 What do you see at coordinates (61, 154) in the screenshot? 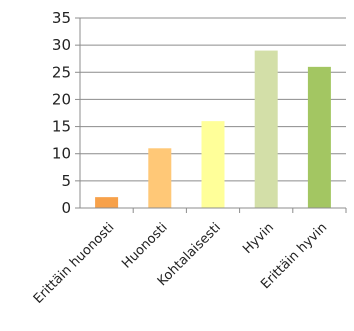
I see `y-tick-label: 10` at bounding box center [61, 154].